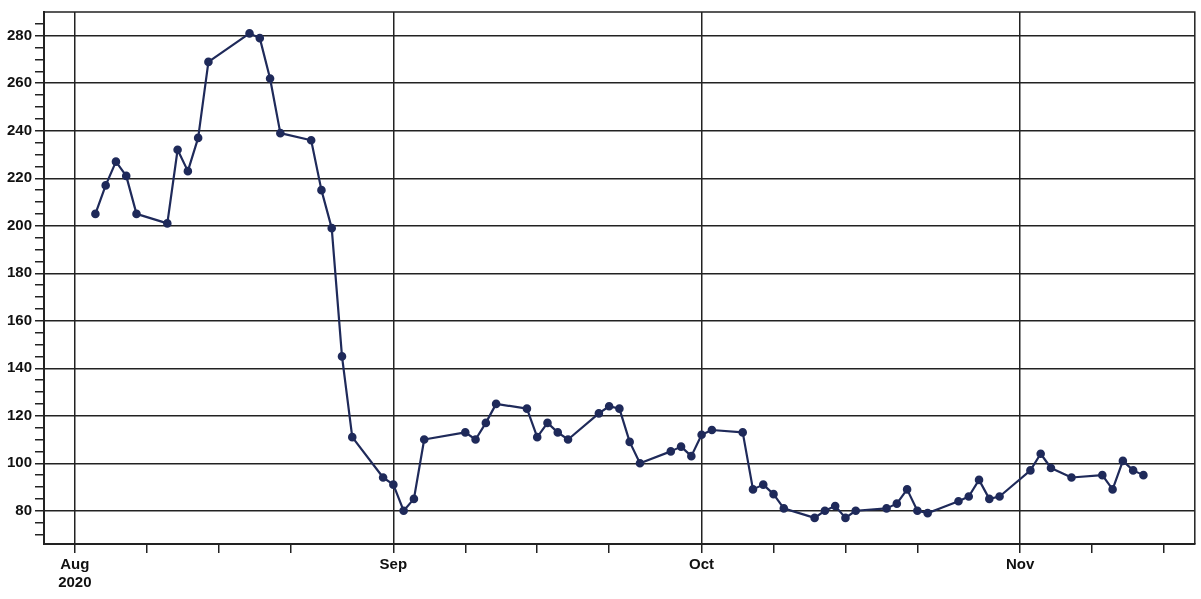  Describe the element at coordinates (20, 177) in the screenshot. I see `y-tick-label: 220` at that location.